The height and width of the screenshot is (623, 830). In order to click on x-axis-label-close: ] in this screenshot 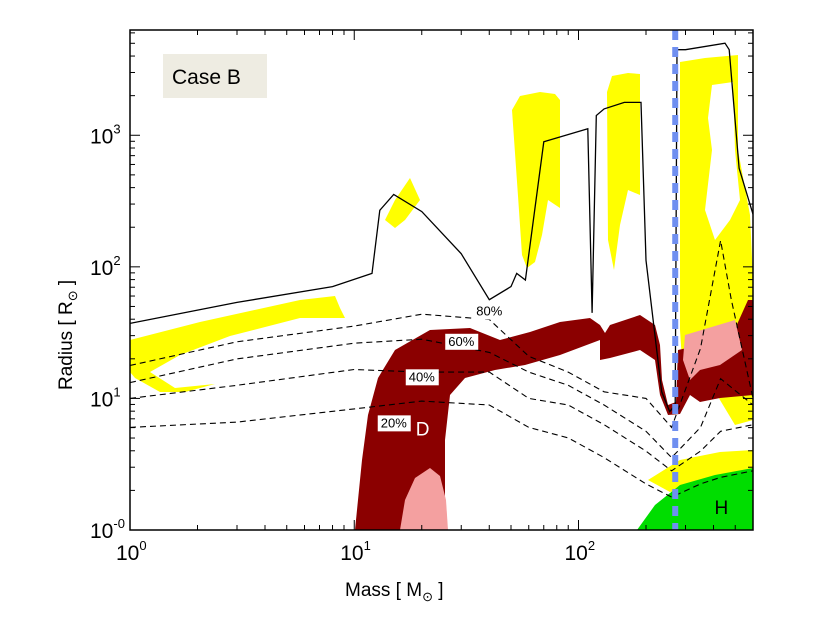, I will do `click(438, 590)`.